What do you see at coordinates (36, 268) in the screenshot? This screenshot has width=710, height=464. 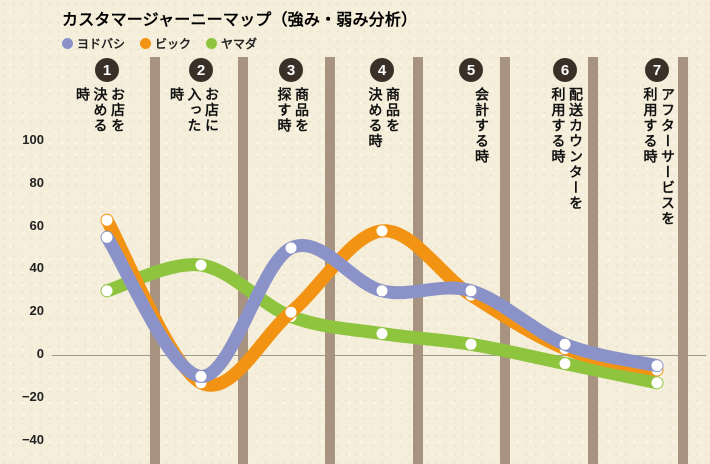 I see `y-axis-tick-label: 40` at bounding box center [36, 268].